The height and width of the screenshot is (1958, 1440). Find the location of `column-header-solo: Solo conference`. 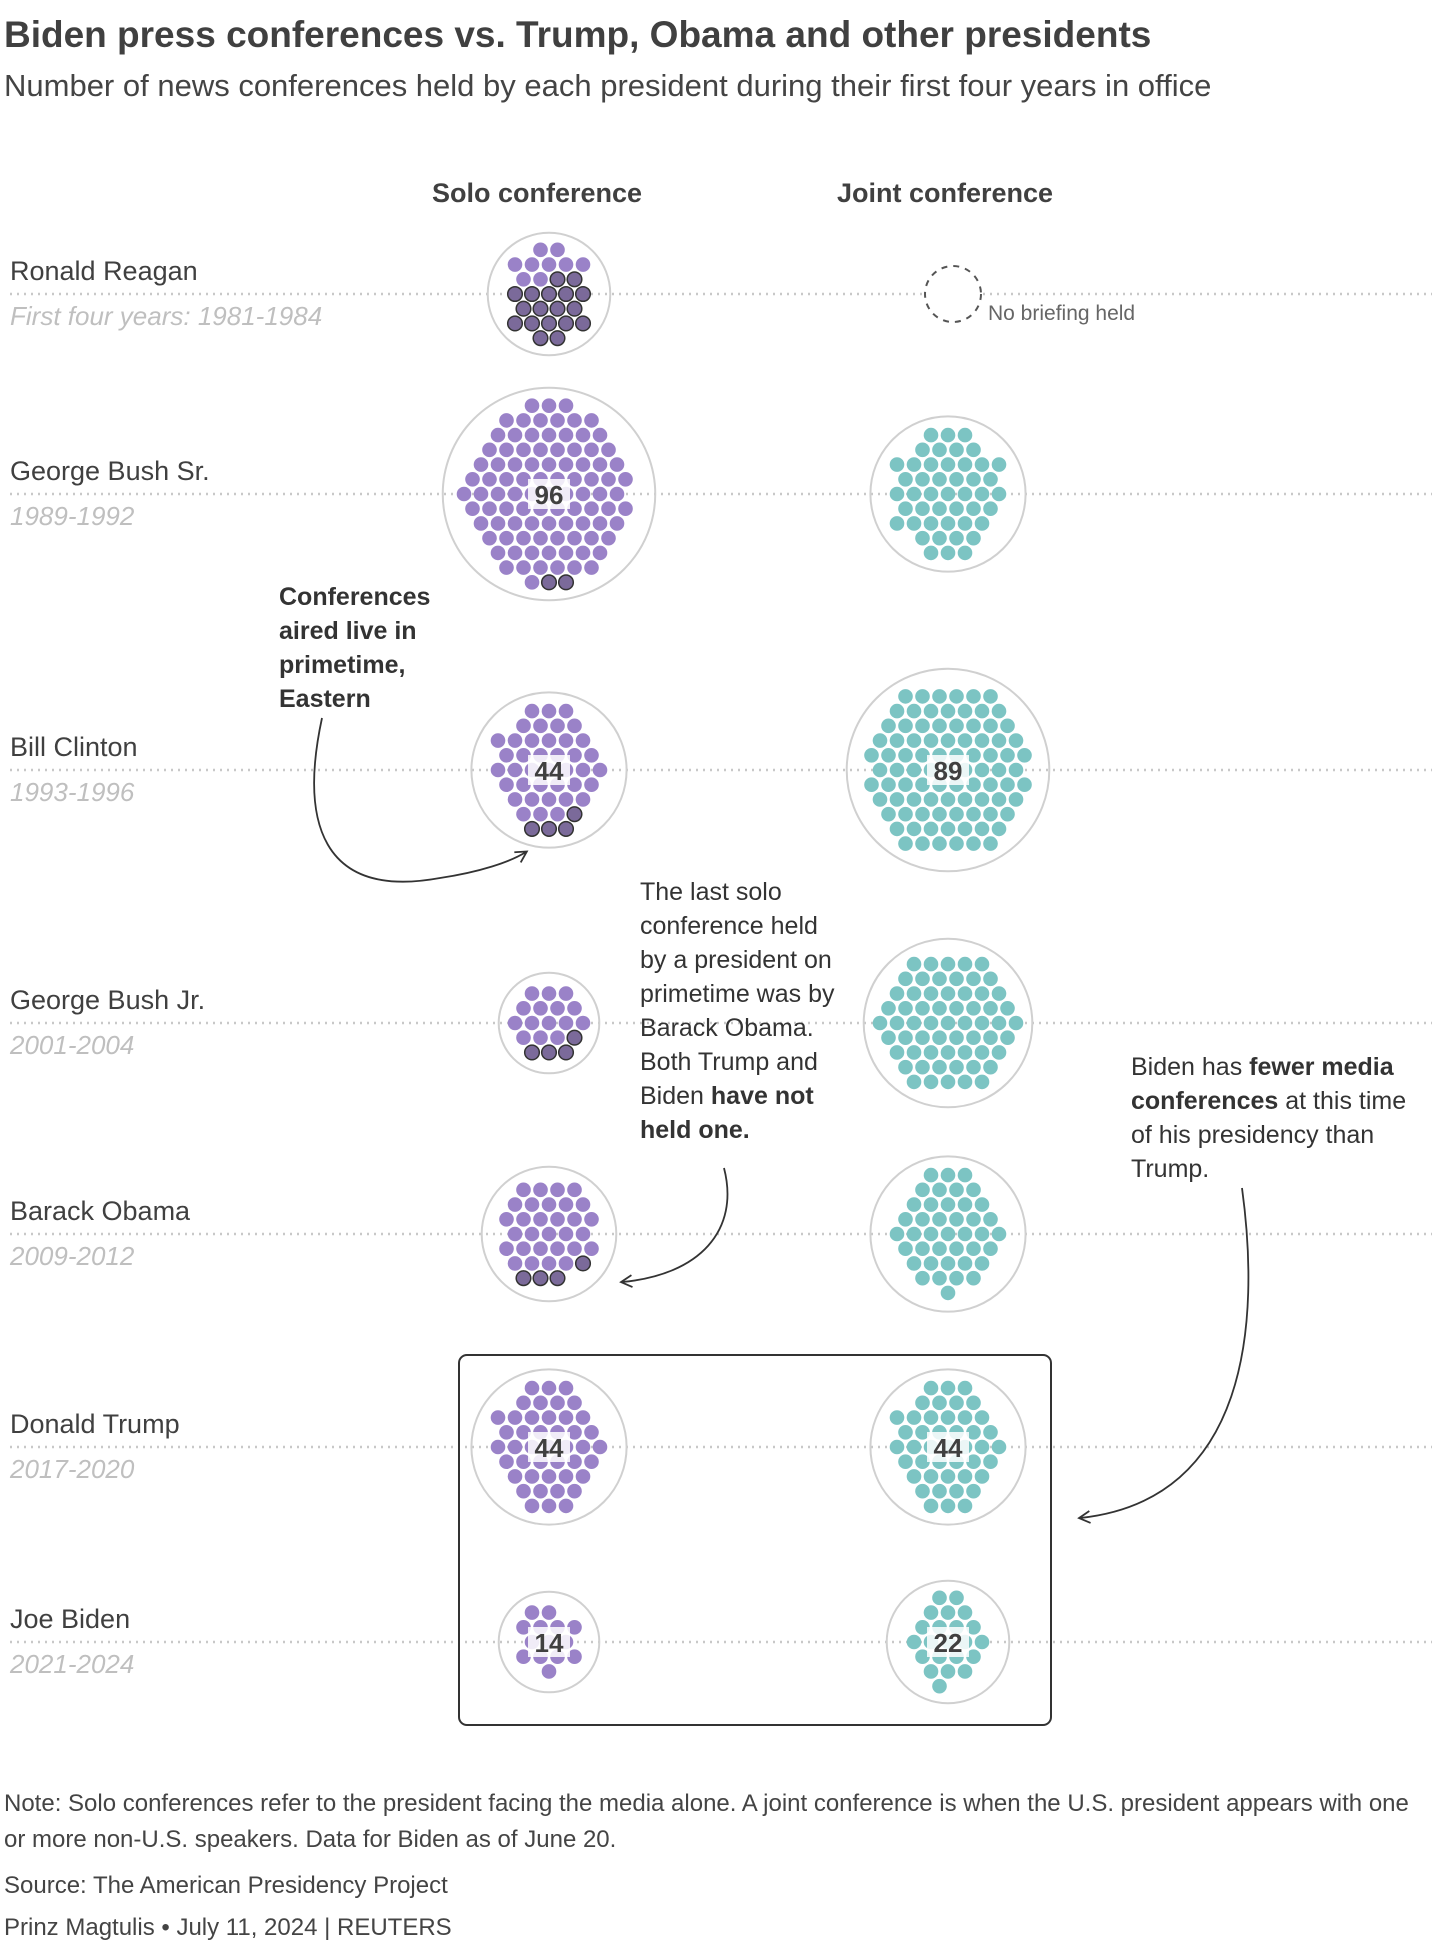

column-header-solo: Solo conference is located at coordinates (537, 193).